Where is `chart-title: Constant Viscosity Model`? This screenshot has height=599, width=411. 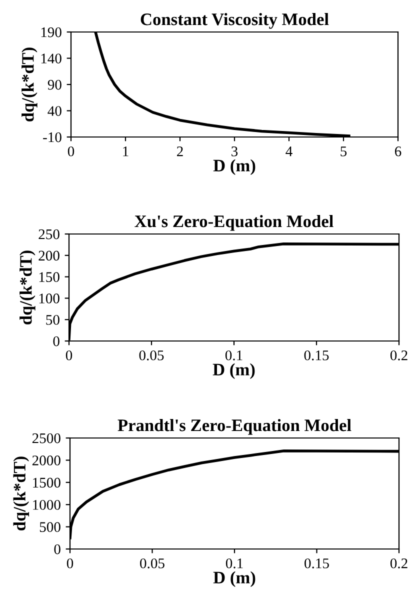
chart-title: Constant Viscosity Model is located at coordinates (234, 21).